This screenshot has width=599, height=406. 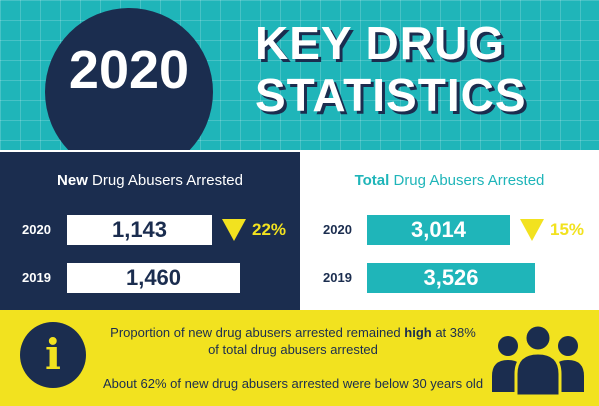 I want to click on new-abusers-title: New Drug Abusers Arrested, so click(x=150, y=180).